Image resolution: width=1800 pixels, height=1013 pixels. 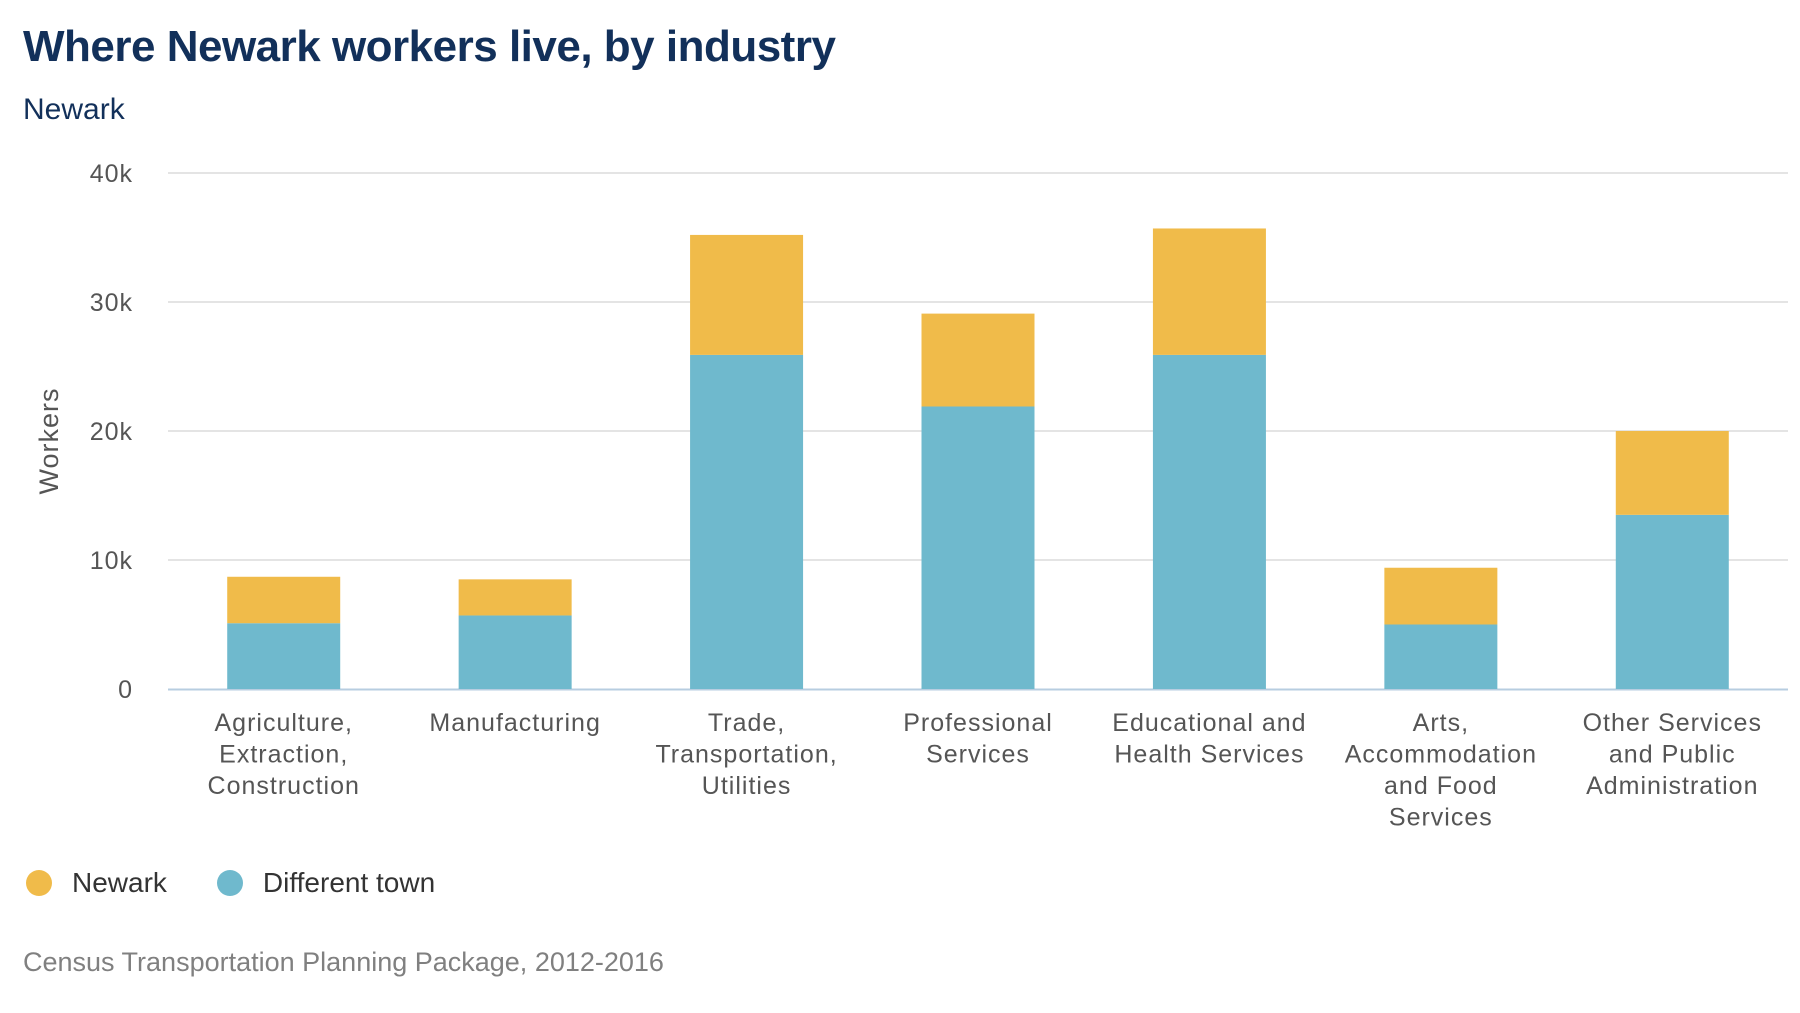 I want to click on legend-label-different-town: Different town, so click(x=349, y=882).